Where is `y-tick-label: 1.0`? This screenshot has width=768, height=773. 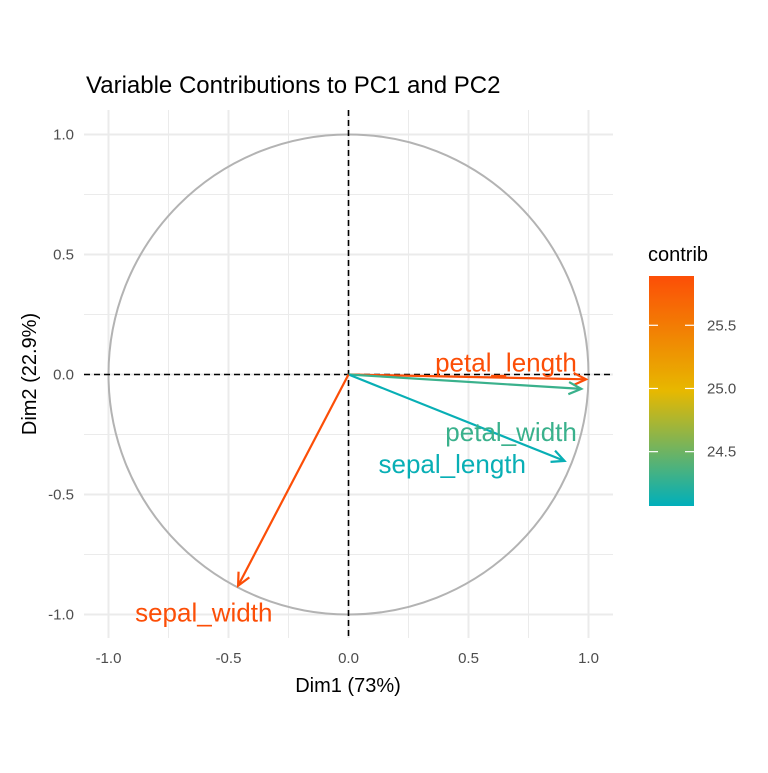 y-tick-label: 1.0 is located at coordinates (63, 135).